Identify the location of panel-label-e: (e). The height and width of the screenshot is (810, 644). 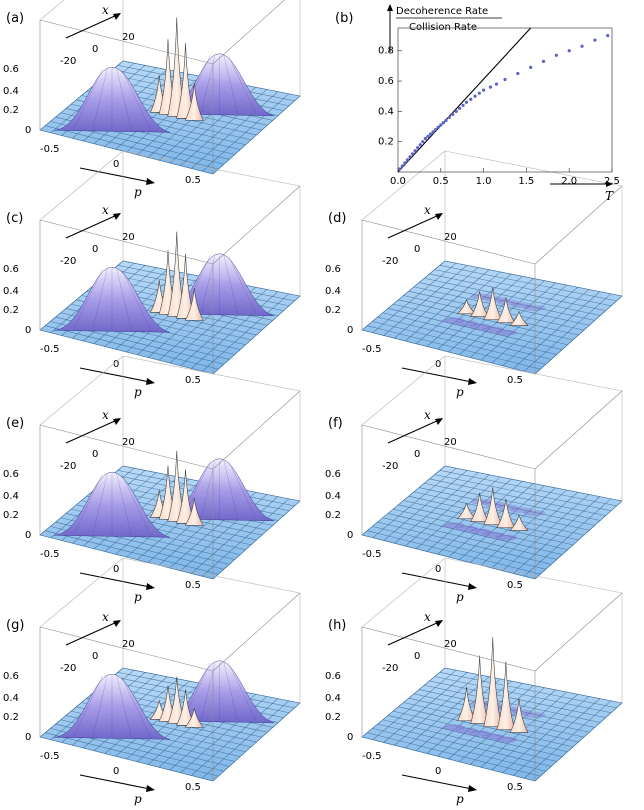
(15, 423).